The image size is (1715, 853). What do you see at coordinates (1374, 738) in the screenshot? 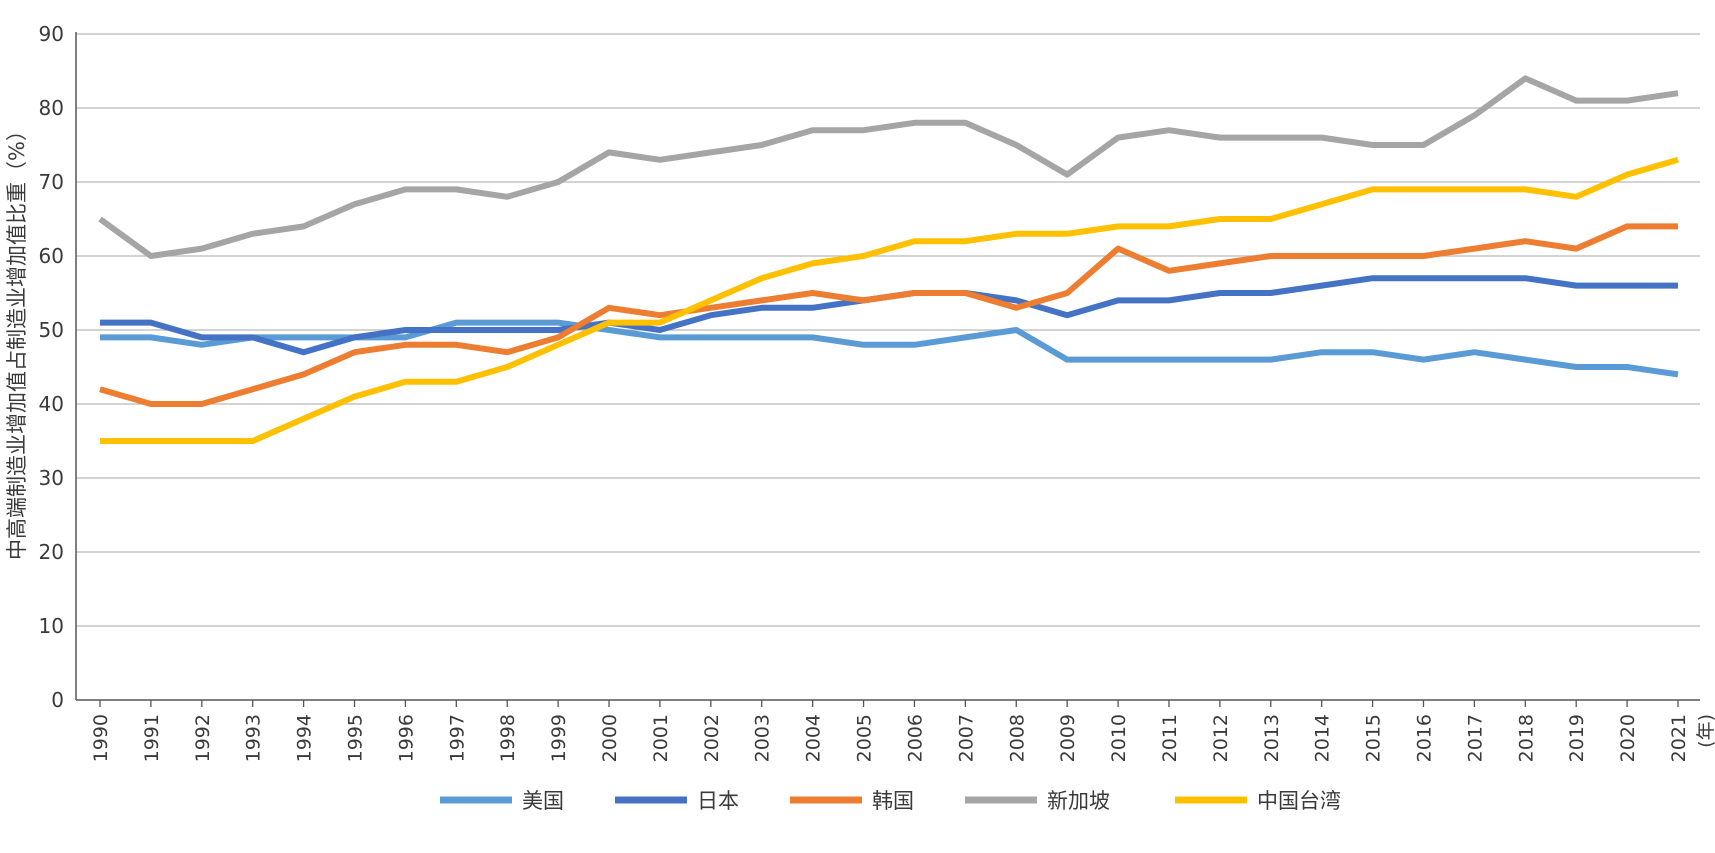
I see `x-tick-label-2015: 2015` at bounding box center [1374, 738].